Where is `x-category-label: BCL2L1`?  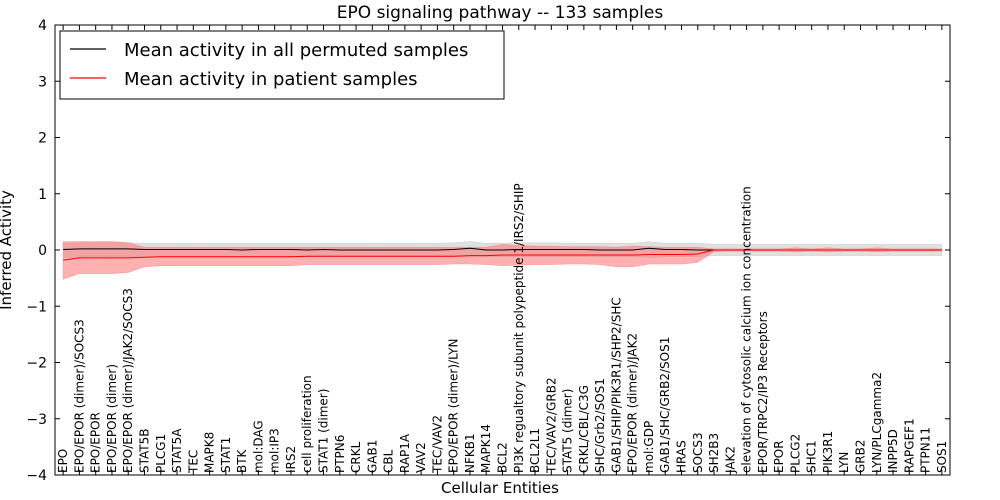 x-category-label: BCL2L1 is located at coordinates (535, 450).